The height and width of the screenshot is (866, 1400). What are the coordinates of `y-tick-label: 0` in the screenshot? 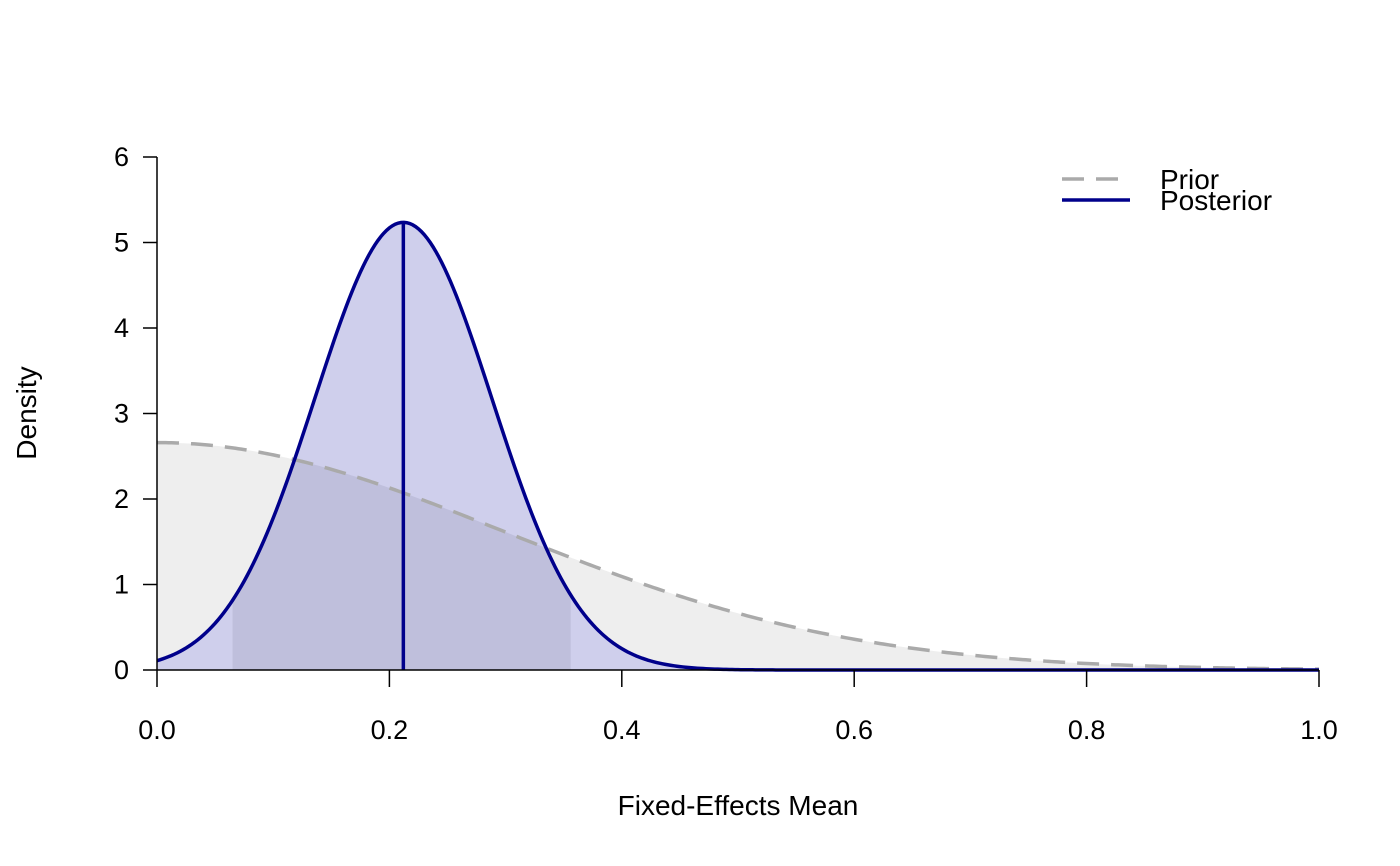 It's located at (121, 670).